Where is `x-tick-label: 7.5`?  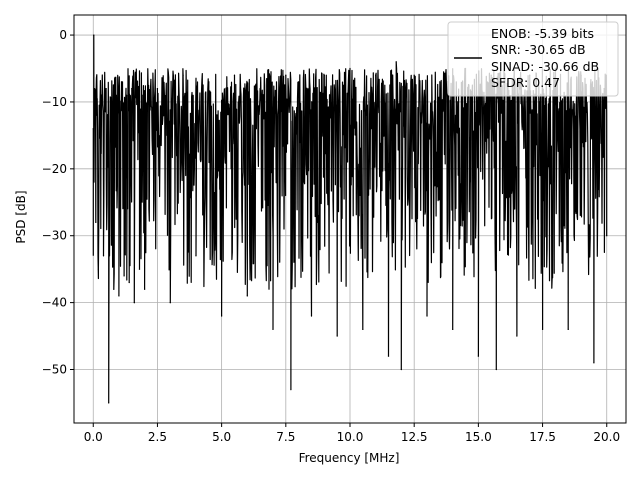 x-tick-label: 7.5 is located at coordinates (285, 437).